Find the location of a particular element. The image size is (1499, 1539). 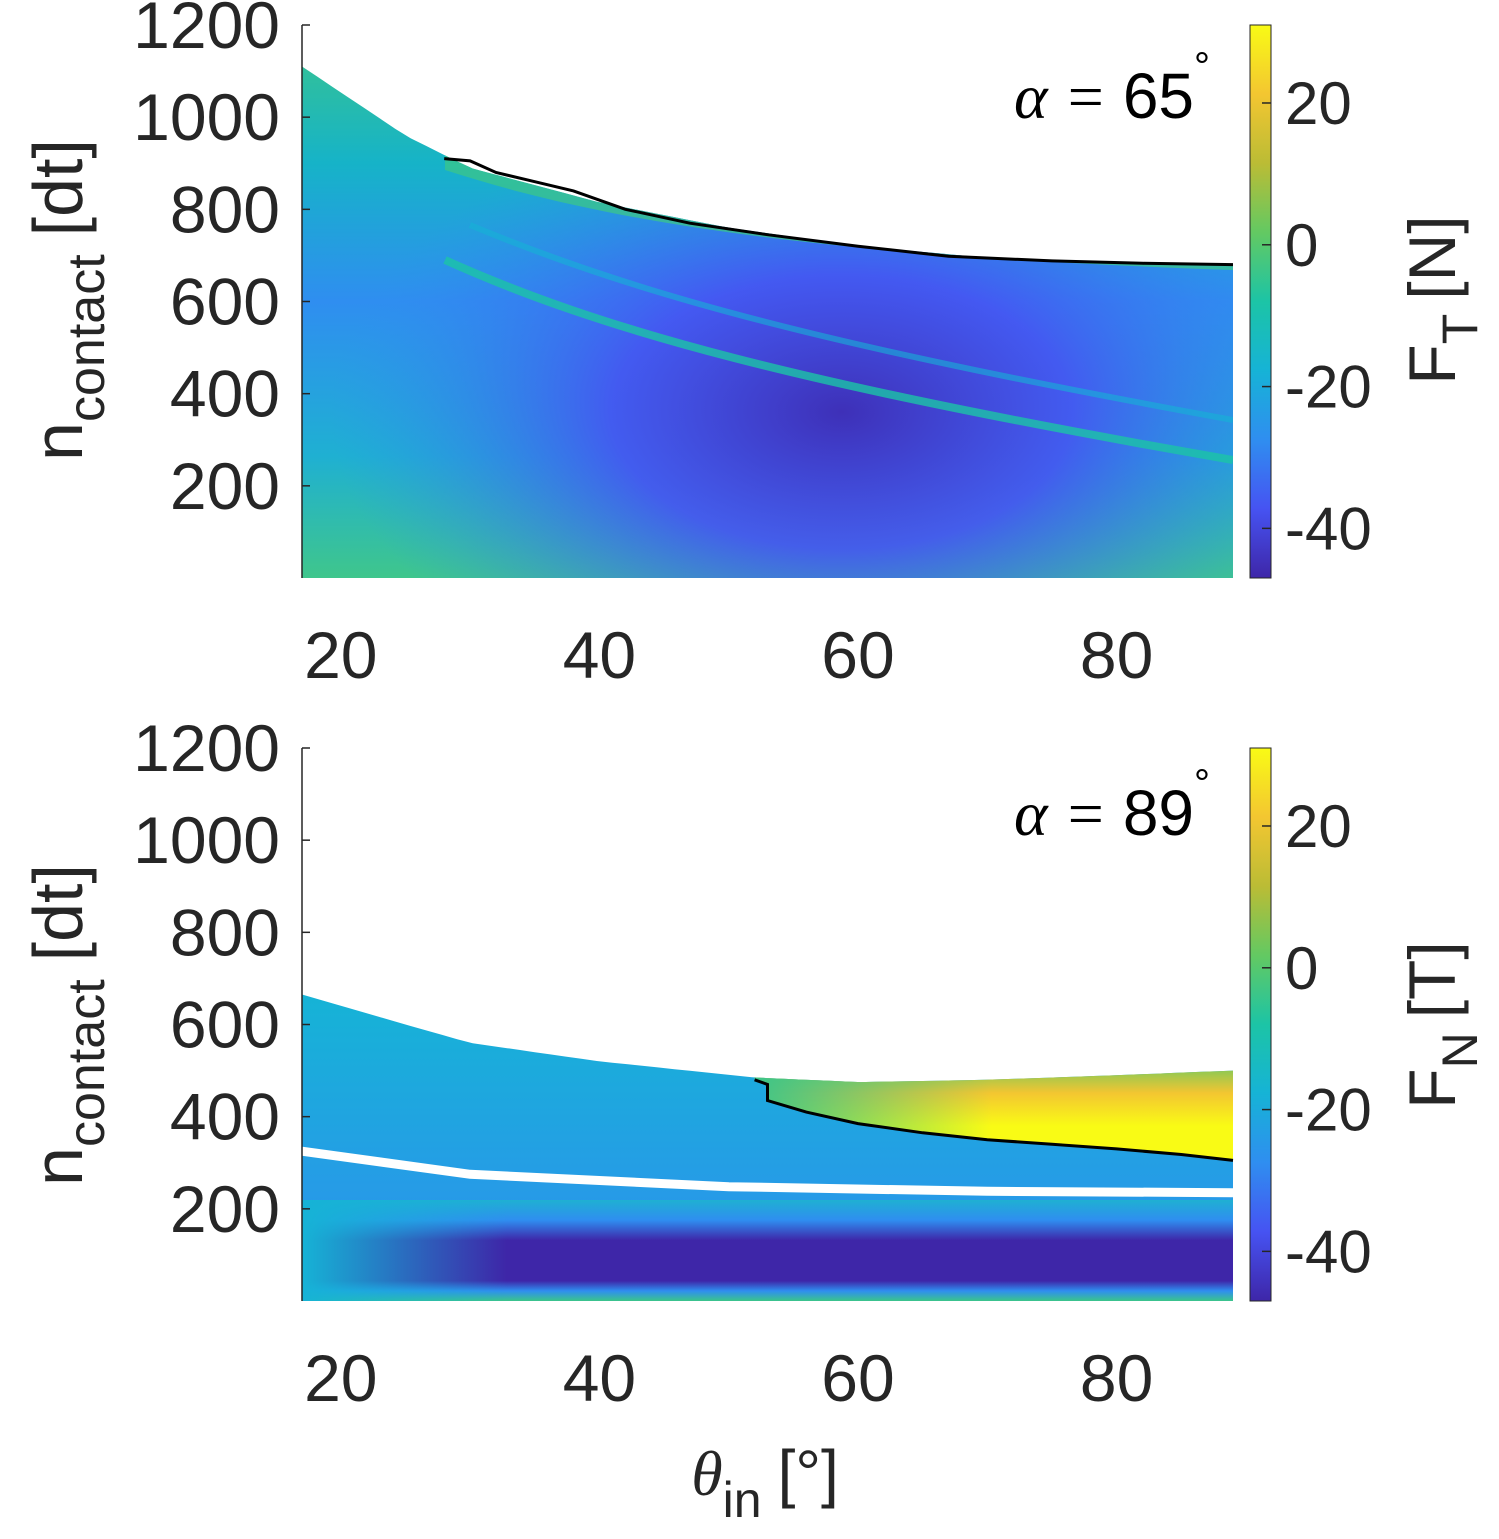

top-annotation: α = 65° is located at coordinates (1112, 88).